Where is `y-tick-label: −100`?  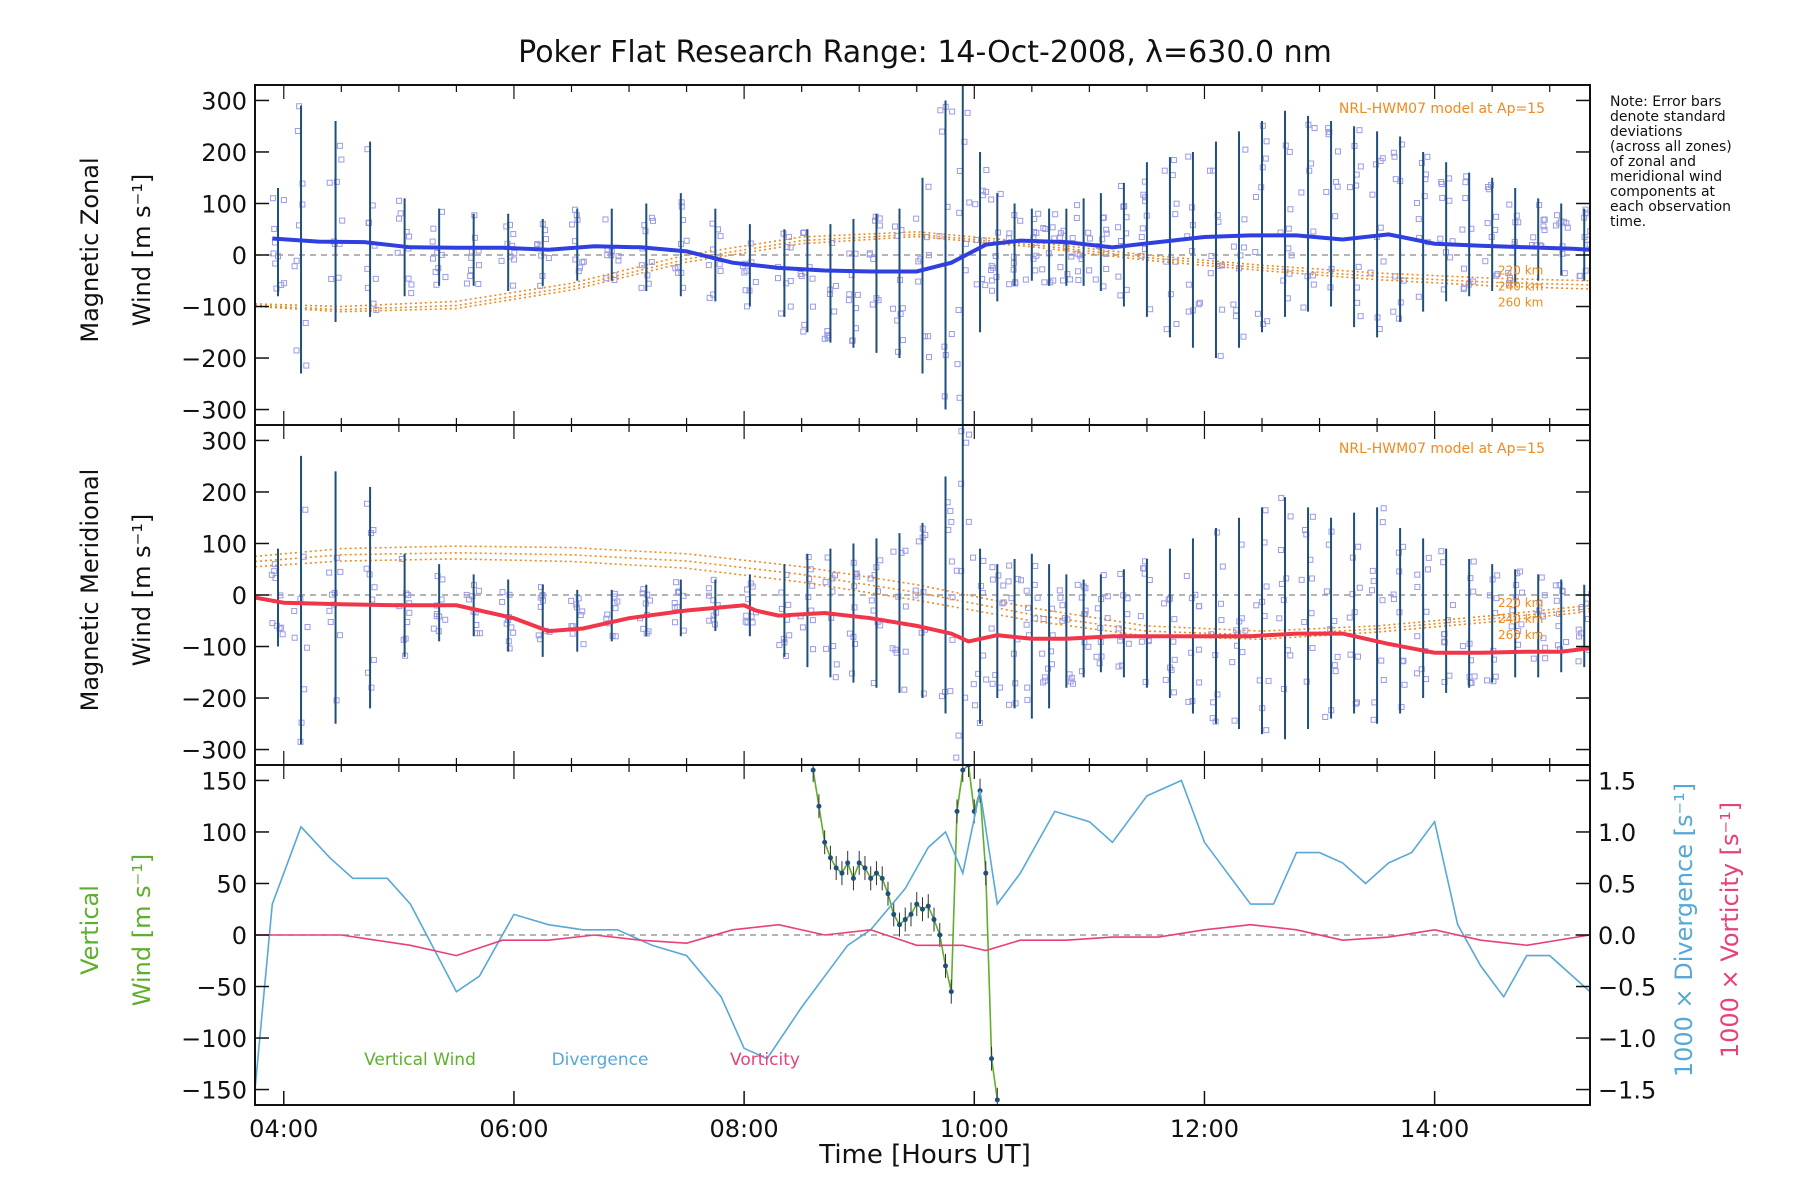
y-tick-label: −100 is located at coordinates (214, 308).